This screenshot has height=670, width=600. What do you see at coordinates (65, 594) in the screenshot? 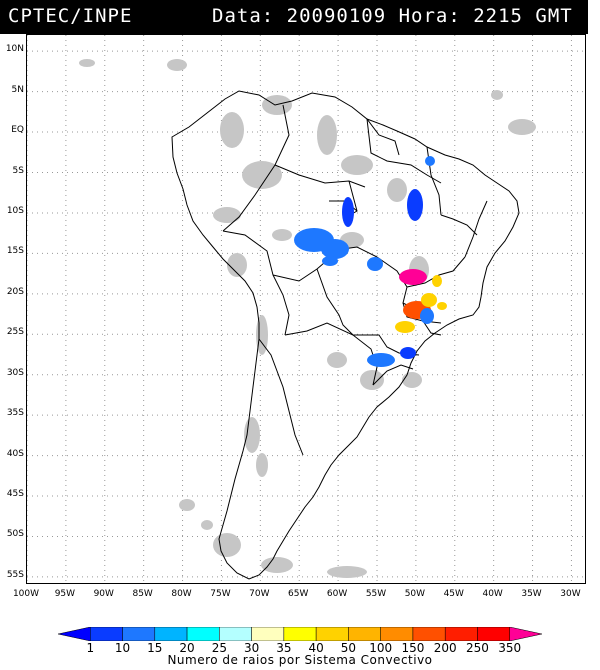
I see `lon-label: 95W` at bounding box center [65, 594].